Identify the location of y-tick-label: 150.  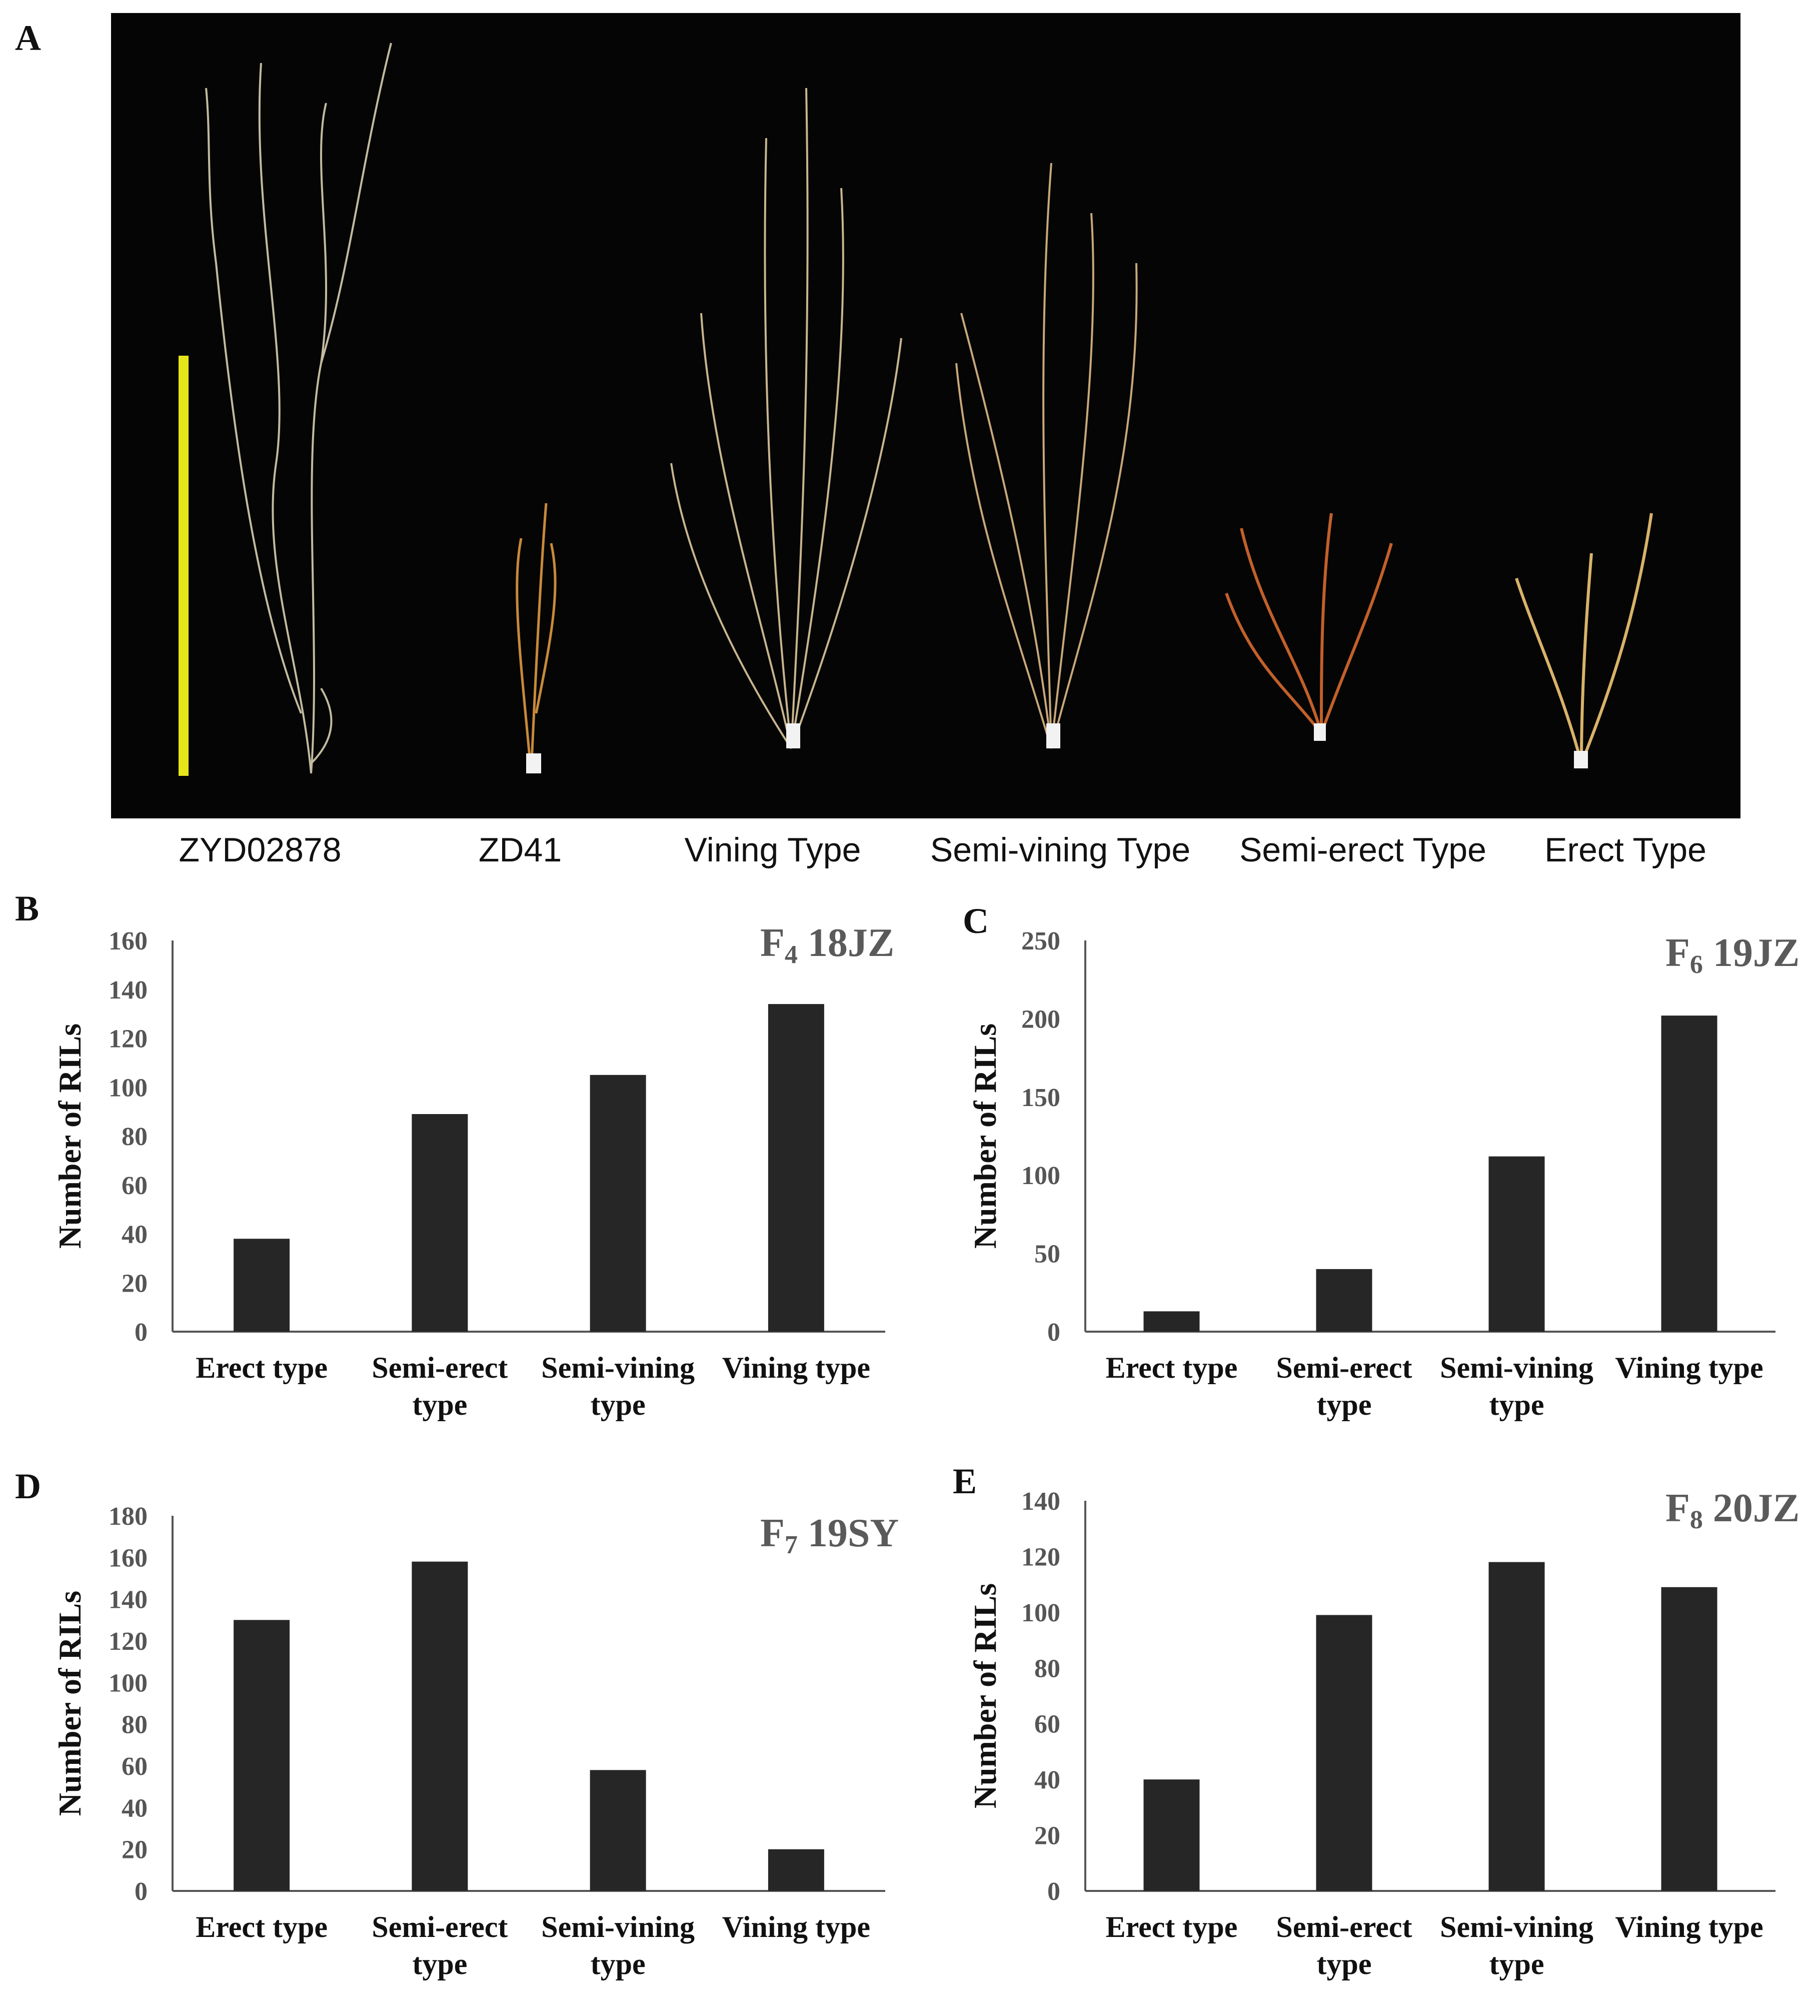
(1040, 1098).